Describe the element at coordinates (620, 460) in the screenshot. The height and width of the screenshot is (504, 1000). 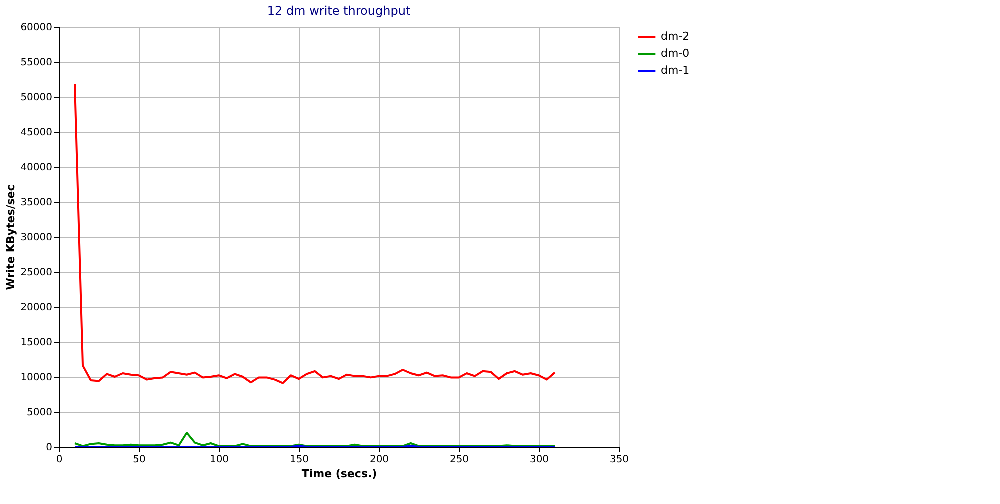
I see `x-tick-label: 350` at that location.